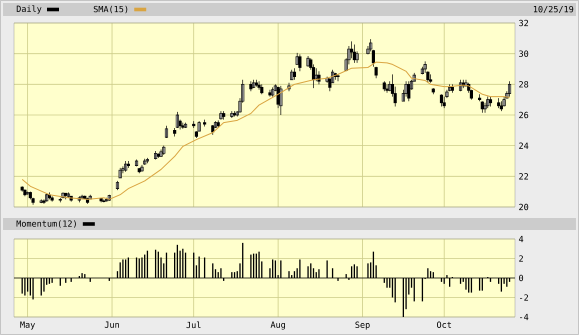 The height and width of the screenshot is (335, 579). What do you see at coordinates (362, 326) in the screenshot?
I see `x-tick-label: Sep` at bounding box center [362, 326].